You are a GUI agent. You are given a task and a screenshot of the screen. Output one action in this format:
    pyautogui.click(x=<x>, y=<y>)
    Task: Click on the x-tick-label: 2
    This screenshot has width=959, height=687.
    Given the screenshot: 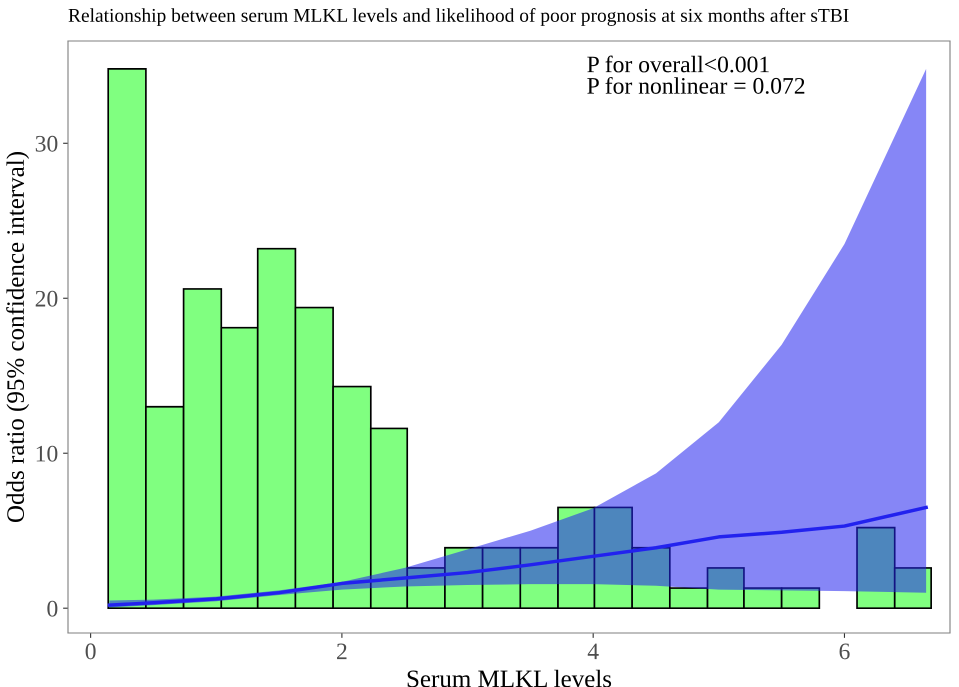 What is the action you would take?
    pyautogui.click(x=341, y=651)
    